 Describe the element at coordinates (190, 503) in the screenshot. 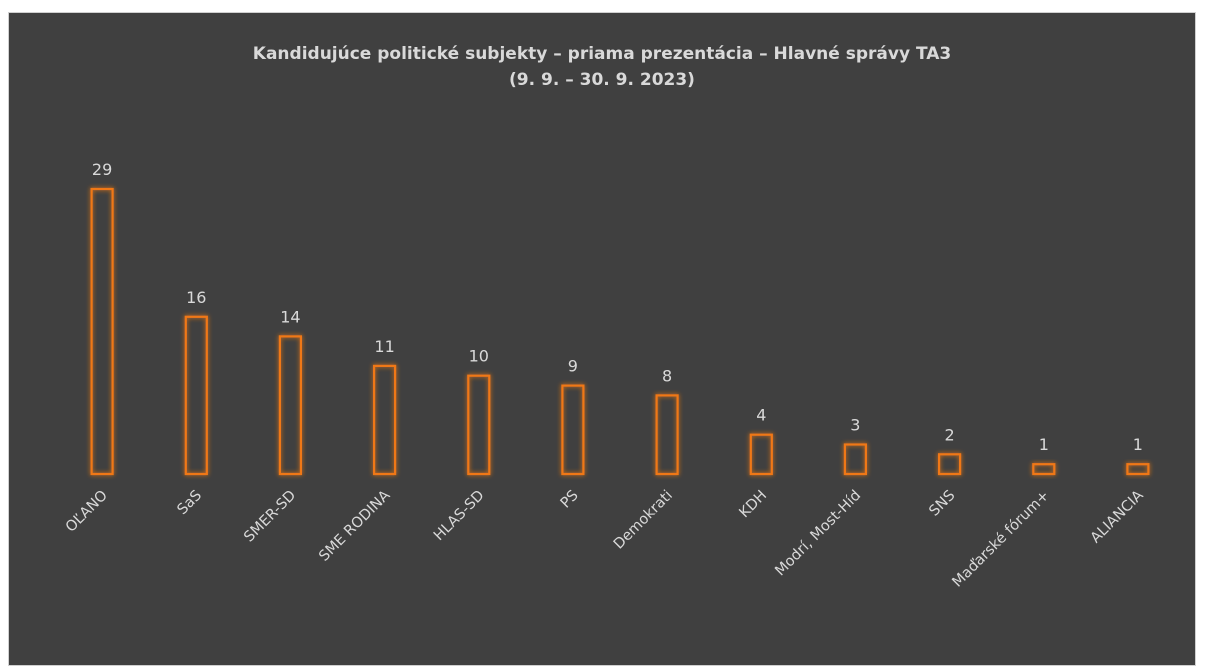

I see `category-label-2: SaS` at that location.